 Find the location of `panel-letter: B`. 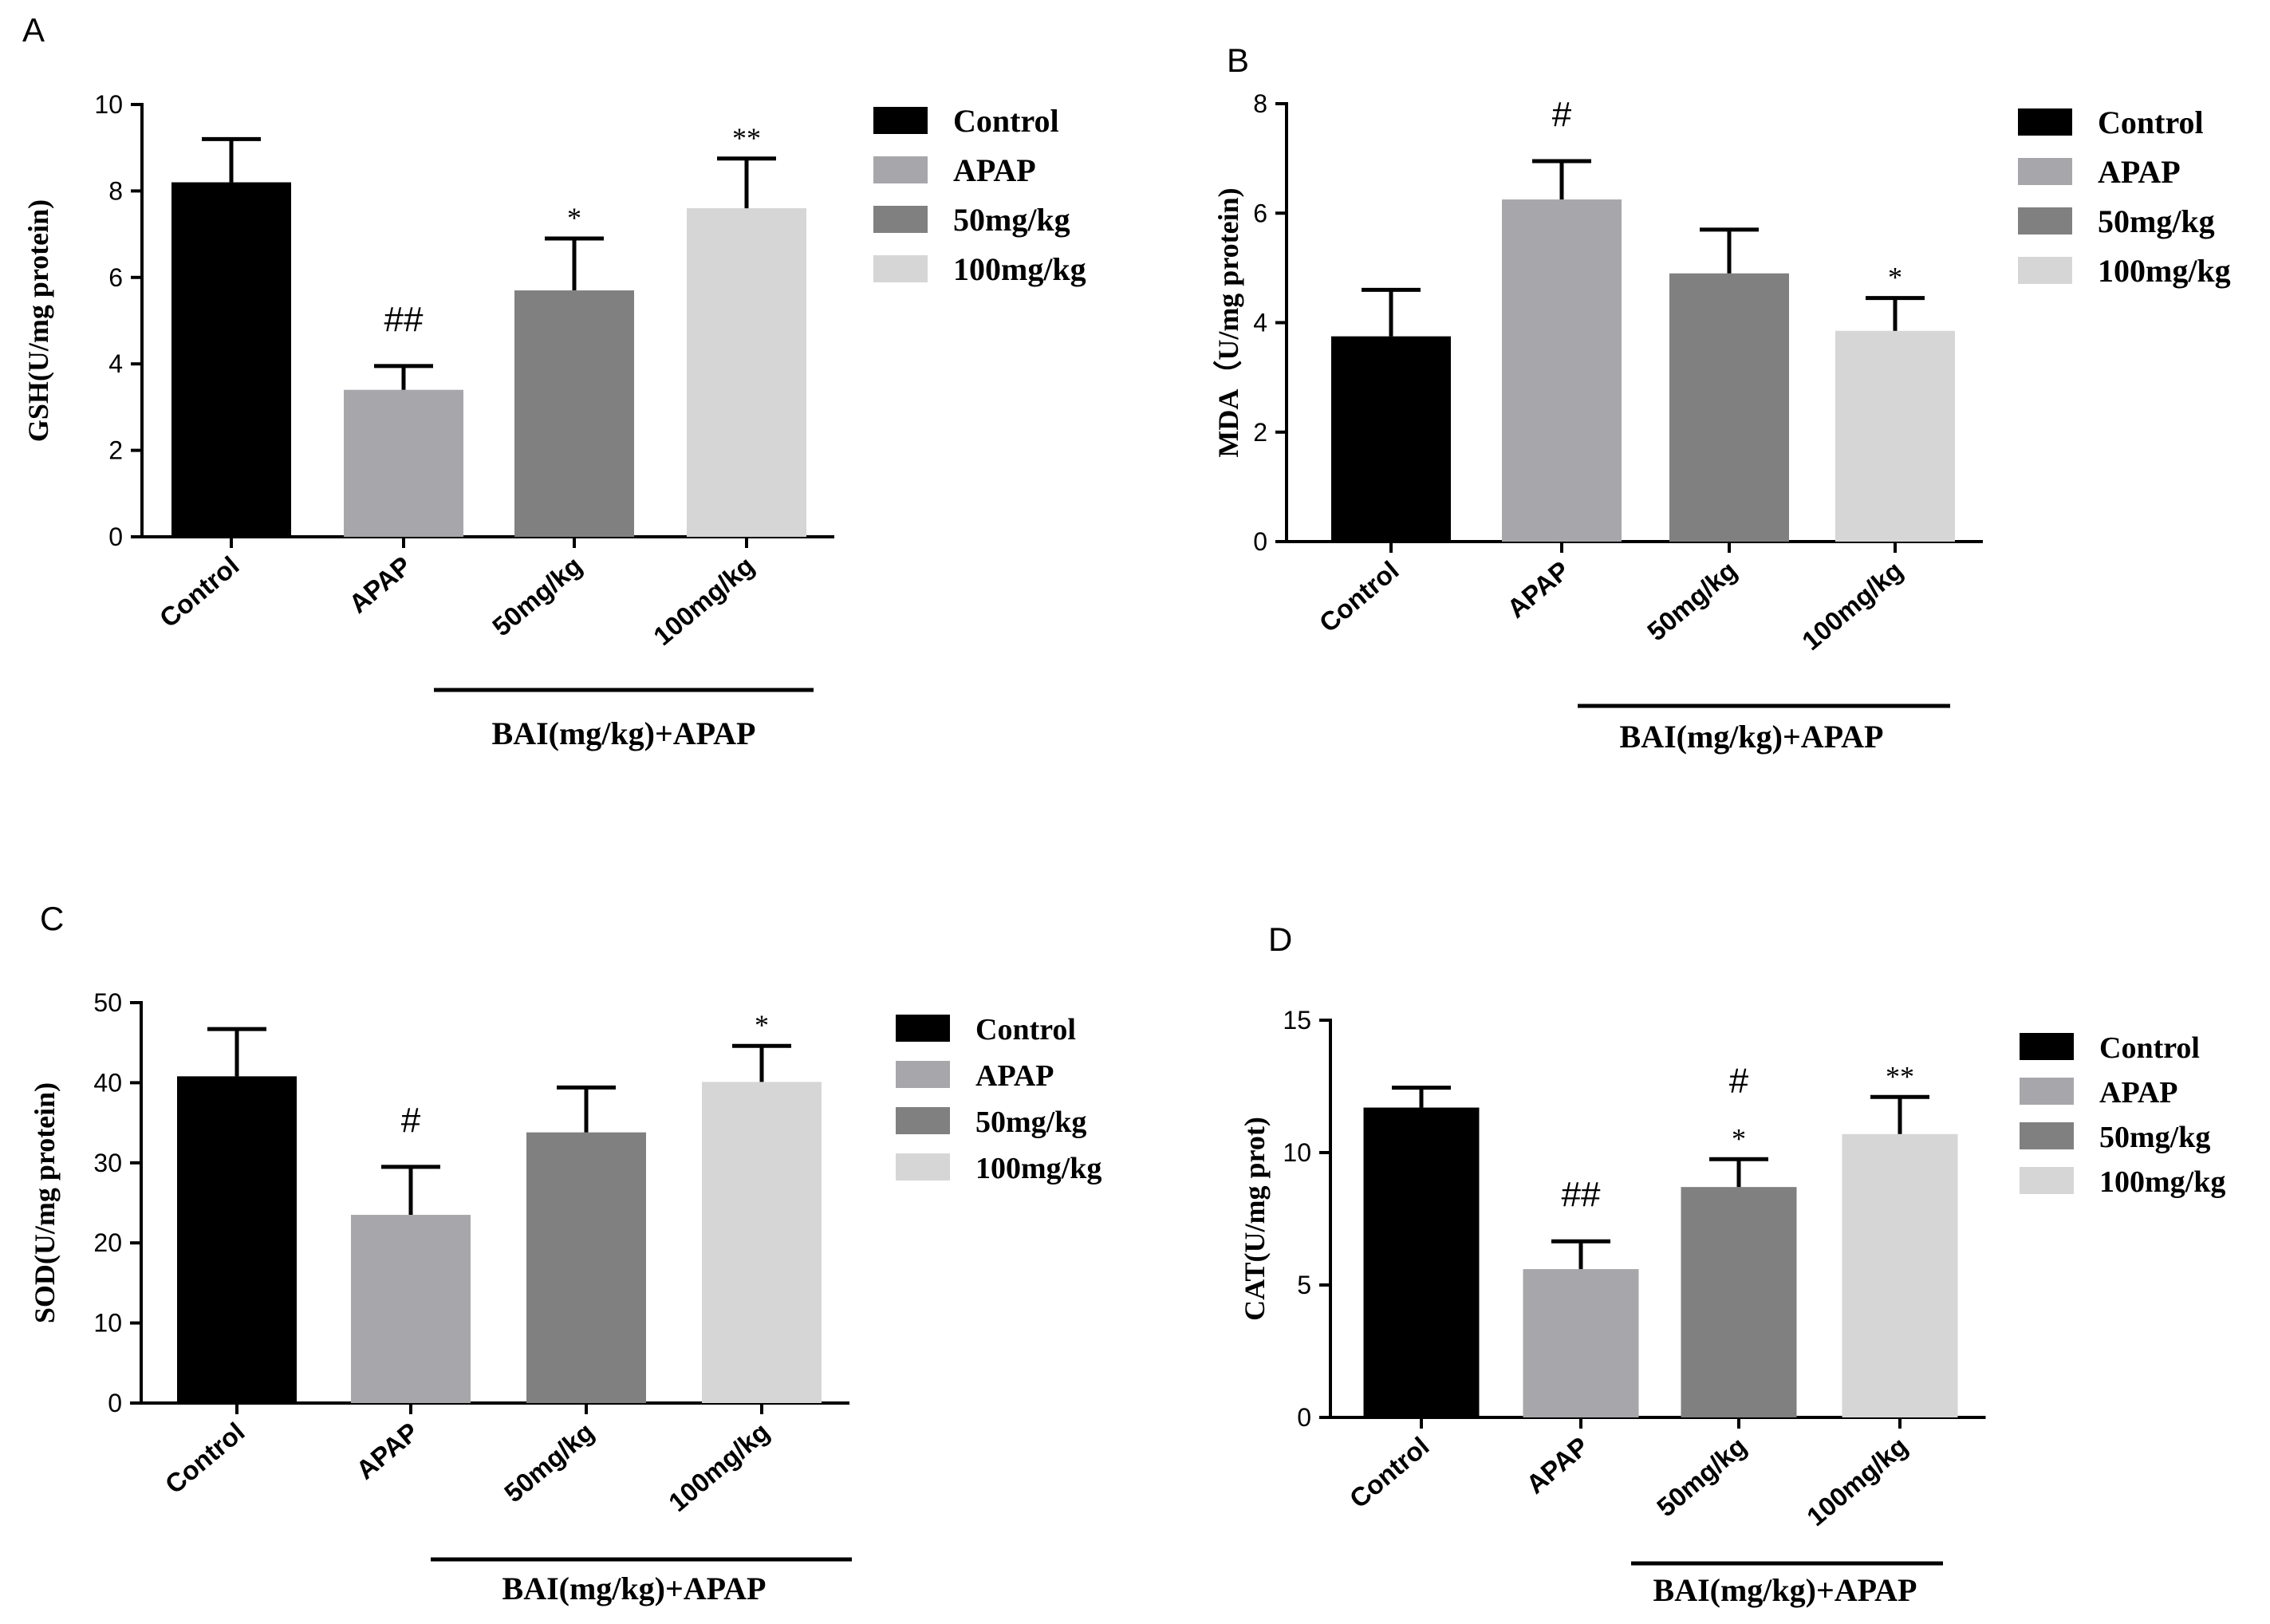

panel-letter: B is located at coordinates (1238, 60).